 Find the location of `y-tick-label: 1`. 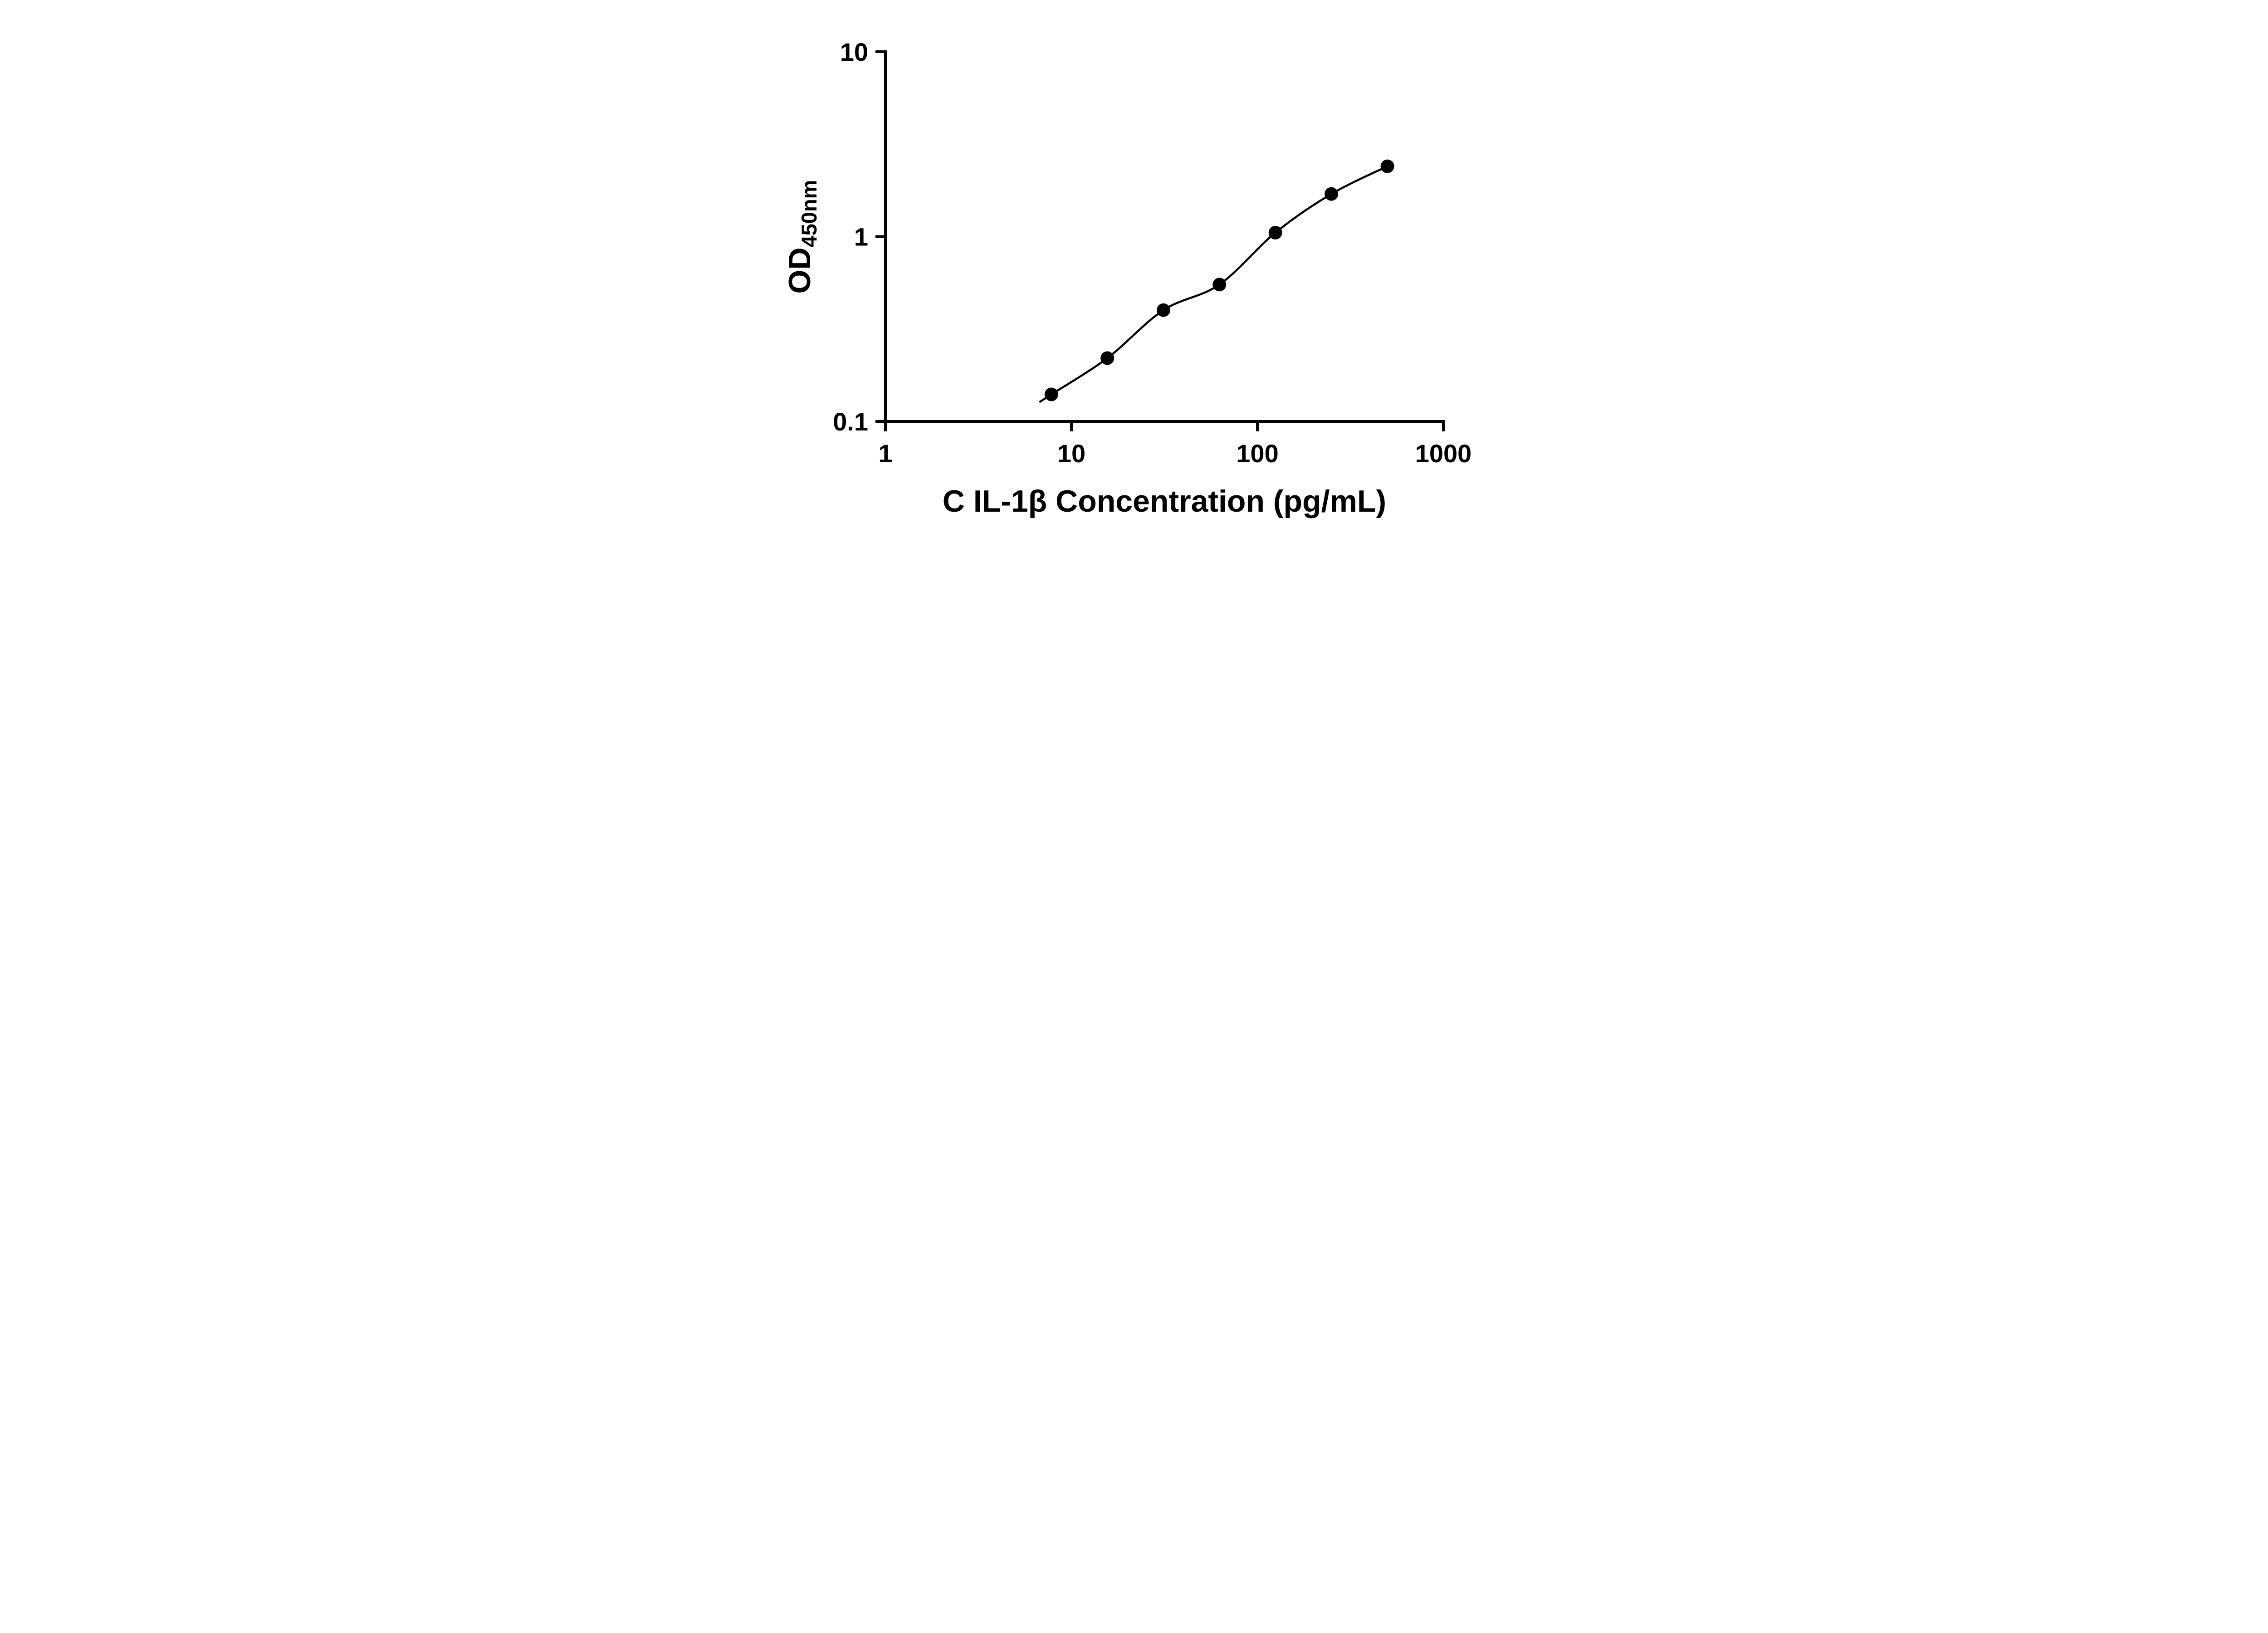

y-tick-label: 1 is located at coordinates (861, 237).